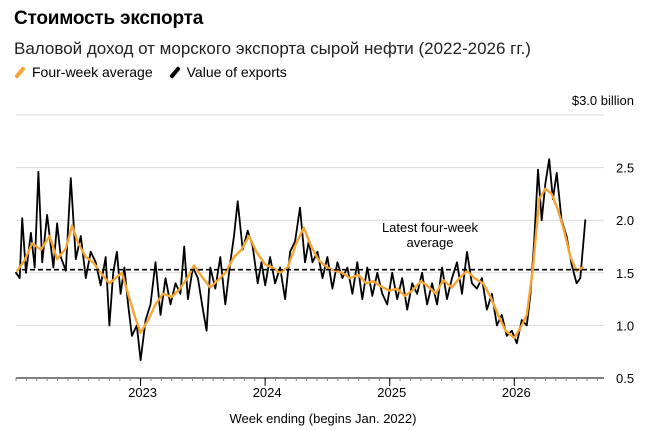 The width and height of the screenshot is (671, 430). Describe the element at coordinates (109, 18) in the screenshot. I see `chart-title: Стоимость экспорта` at that location.